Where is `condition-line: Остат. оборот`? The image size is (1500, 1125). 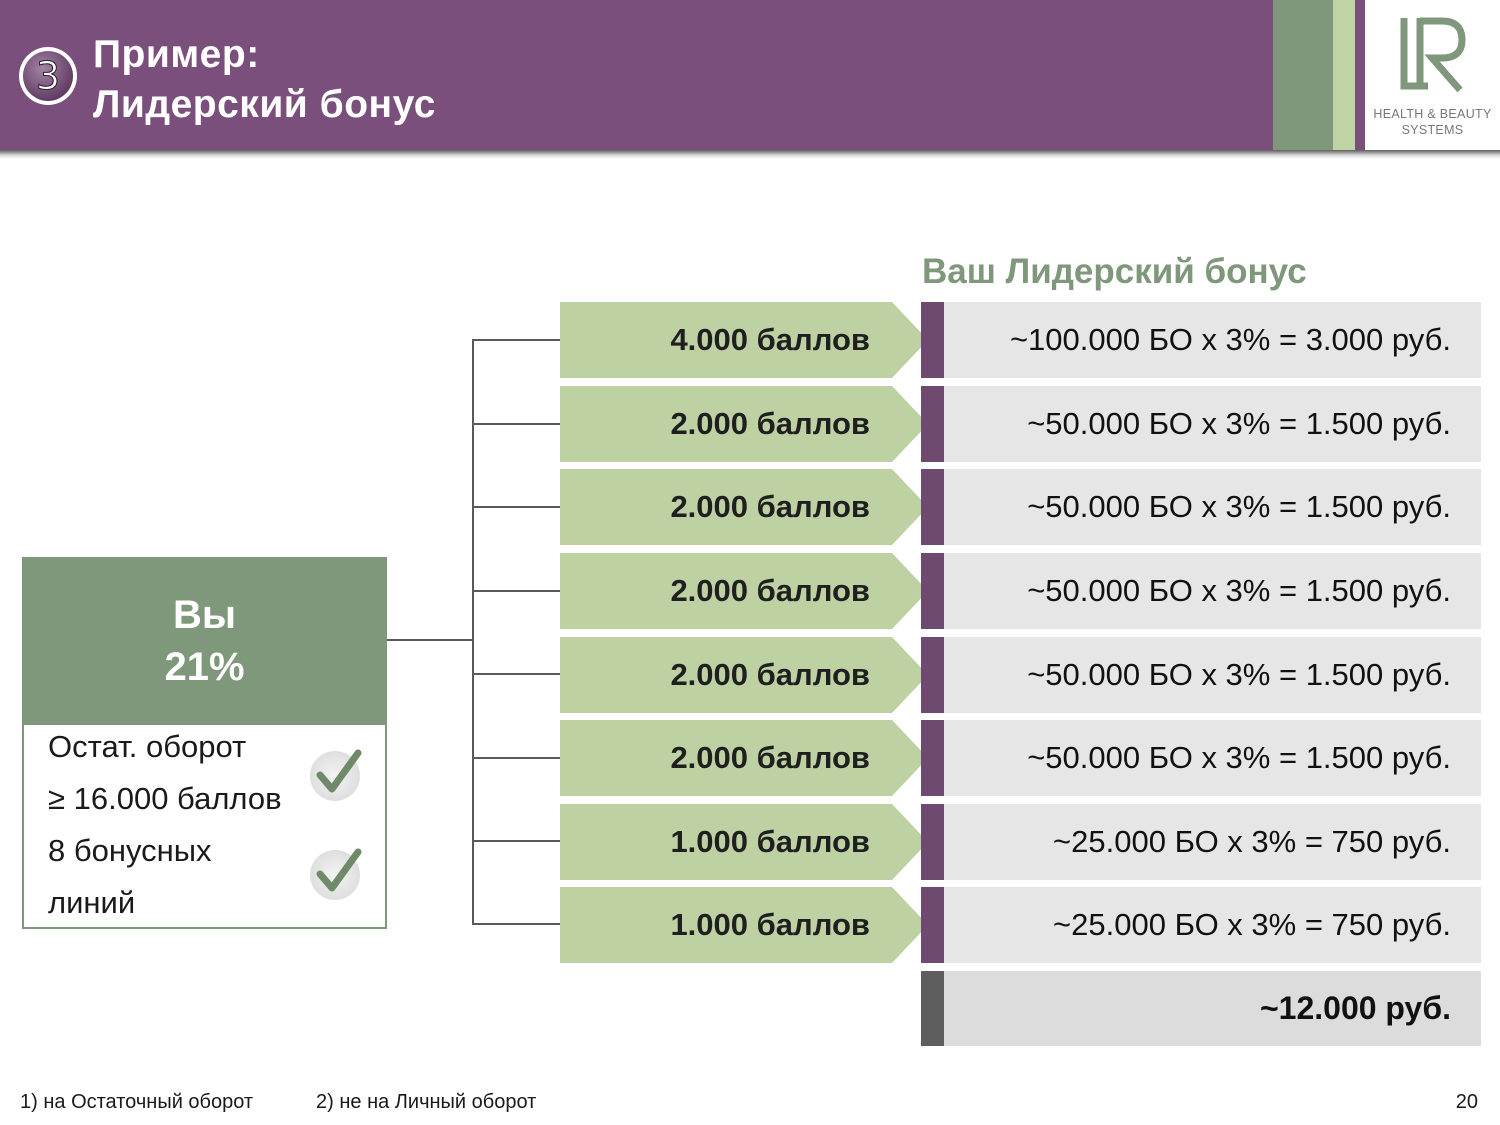
condition-line: Остат. оборот is located at coordinates (147, 746).